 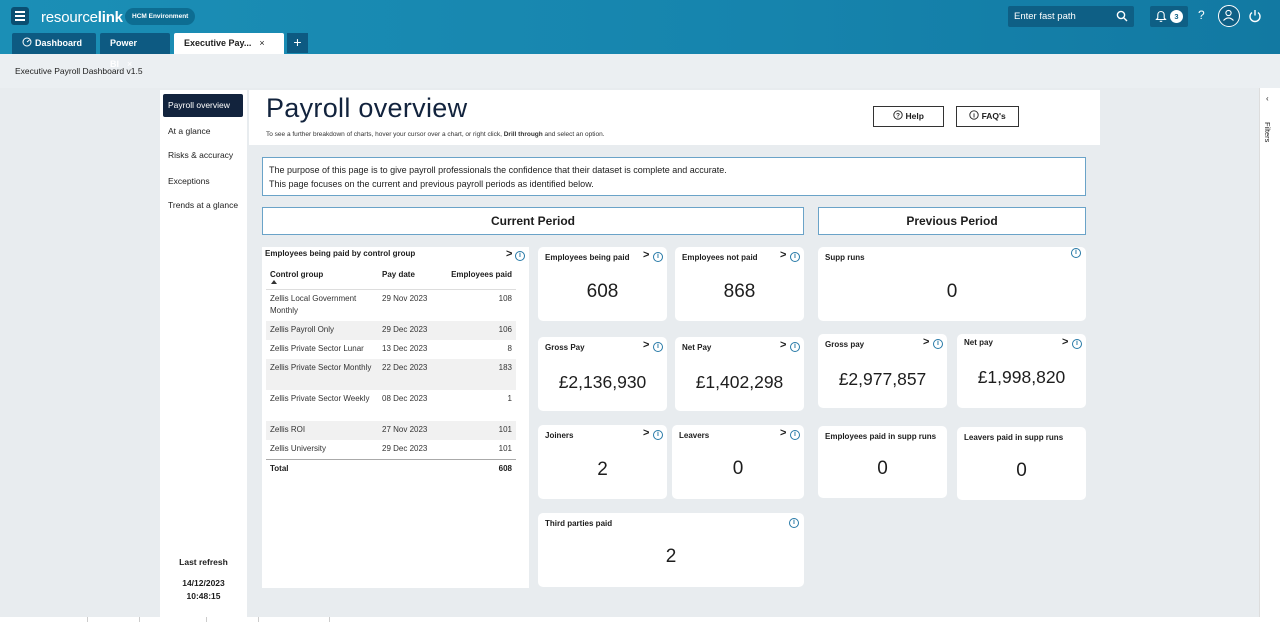 What do you see at coordinates (317, 348) in the screenshot?
I see `cell-control-group: Zellis Private Sector Lunar` at bounding box center [317, 348].